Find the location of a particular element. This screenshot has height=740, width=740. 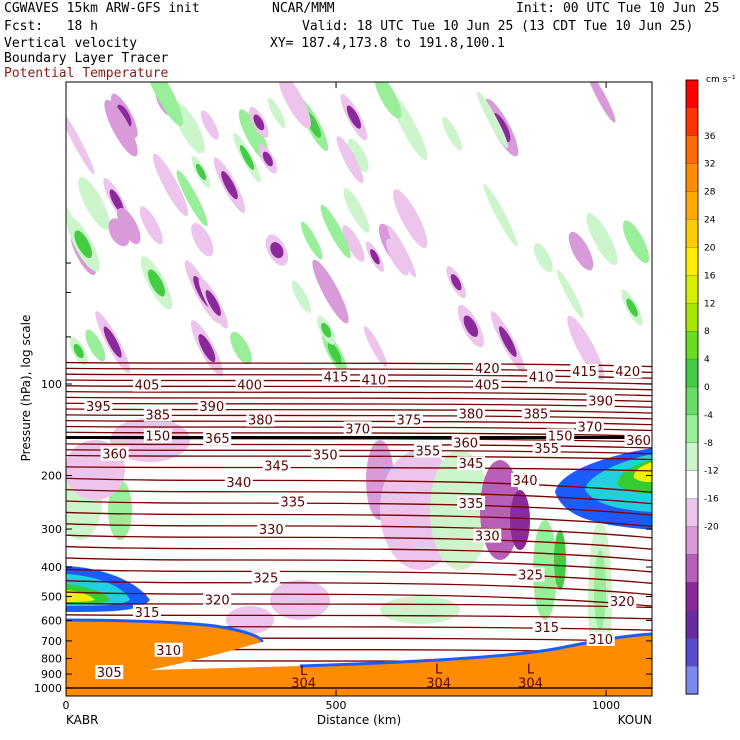

theta-label-group: 390 is located at coordinates (211, 407).